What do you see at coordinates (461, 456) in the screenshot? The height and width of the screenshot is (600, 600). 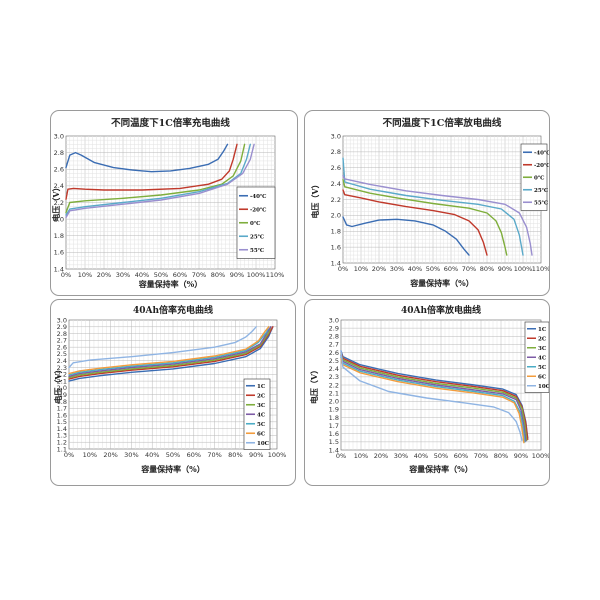 I see `x-tick-label: 60%` at bounding box center [461, 456].